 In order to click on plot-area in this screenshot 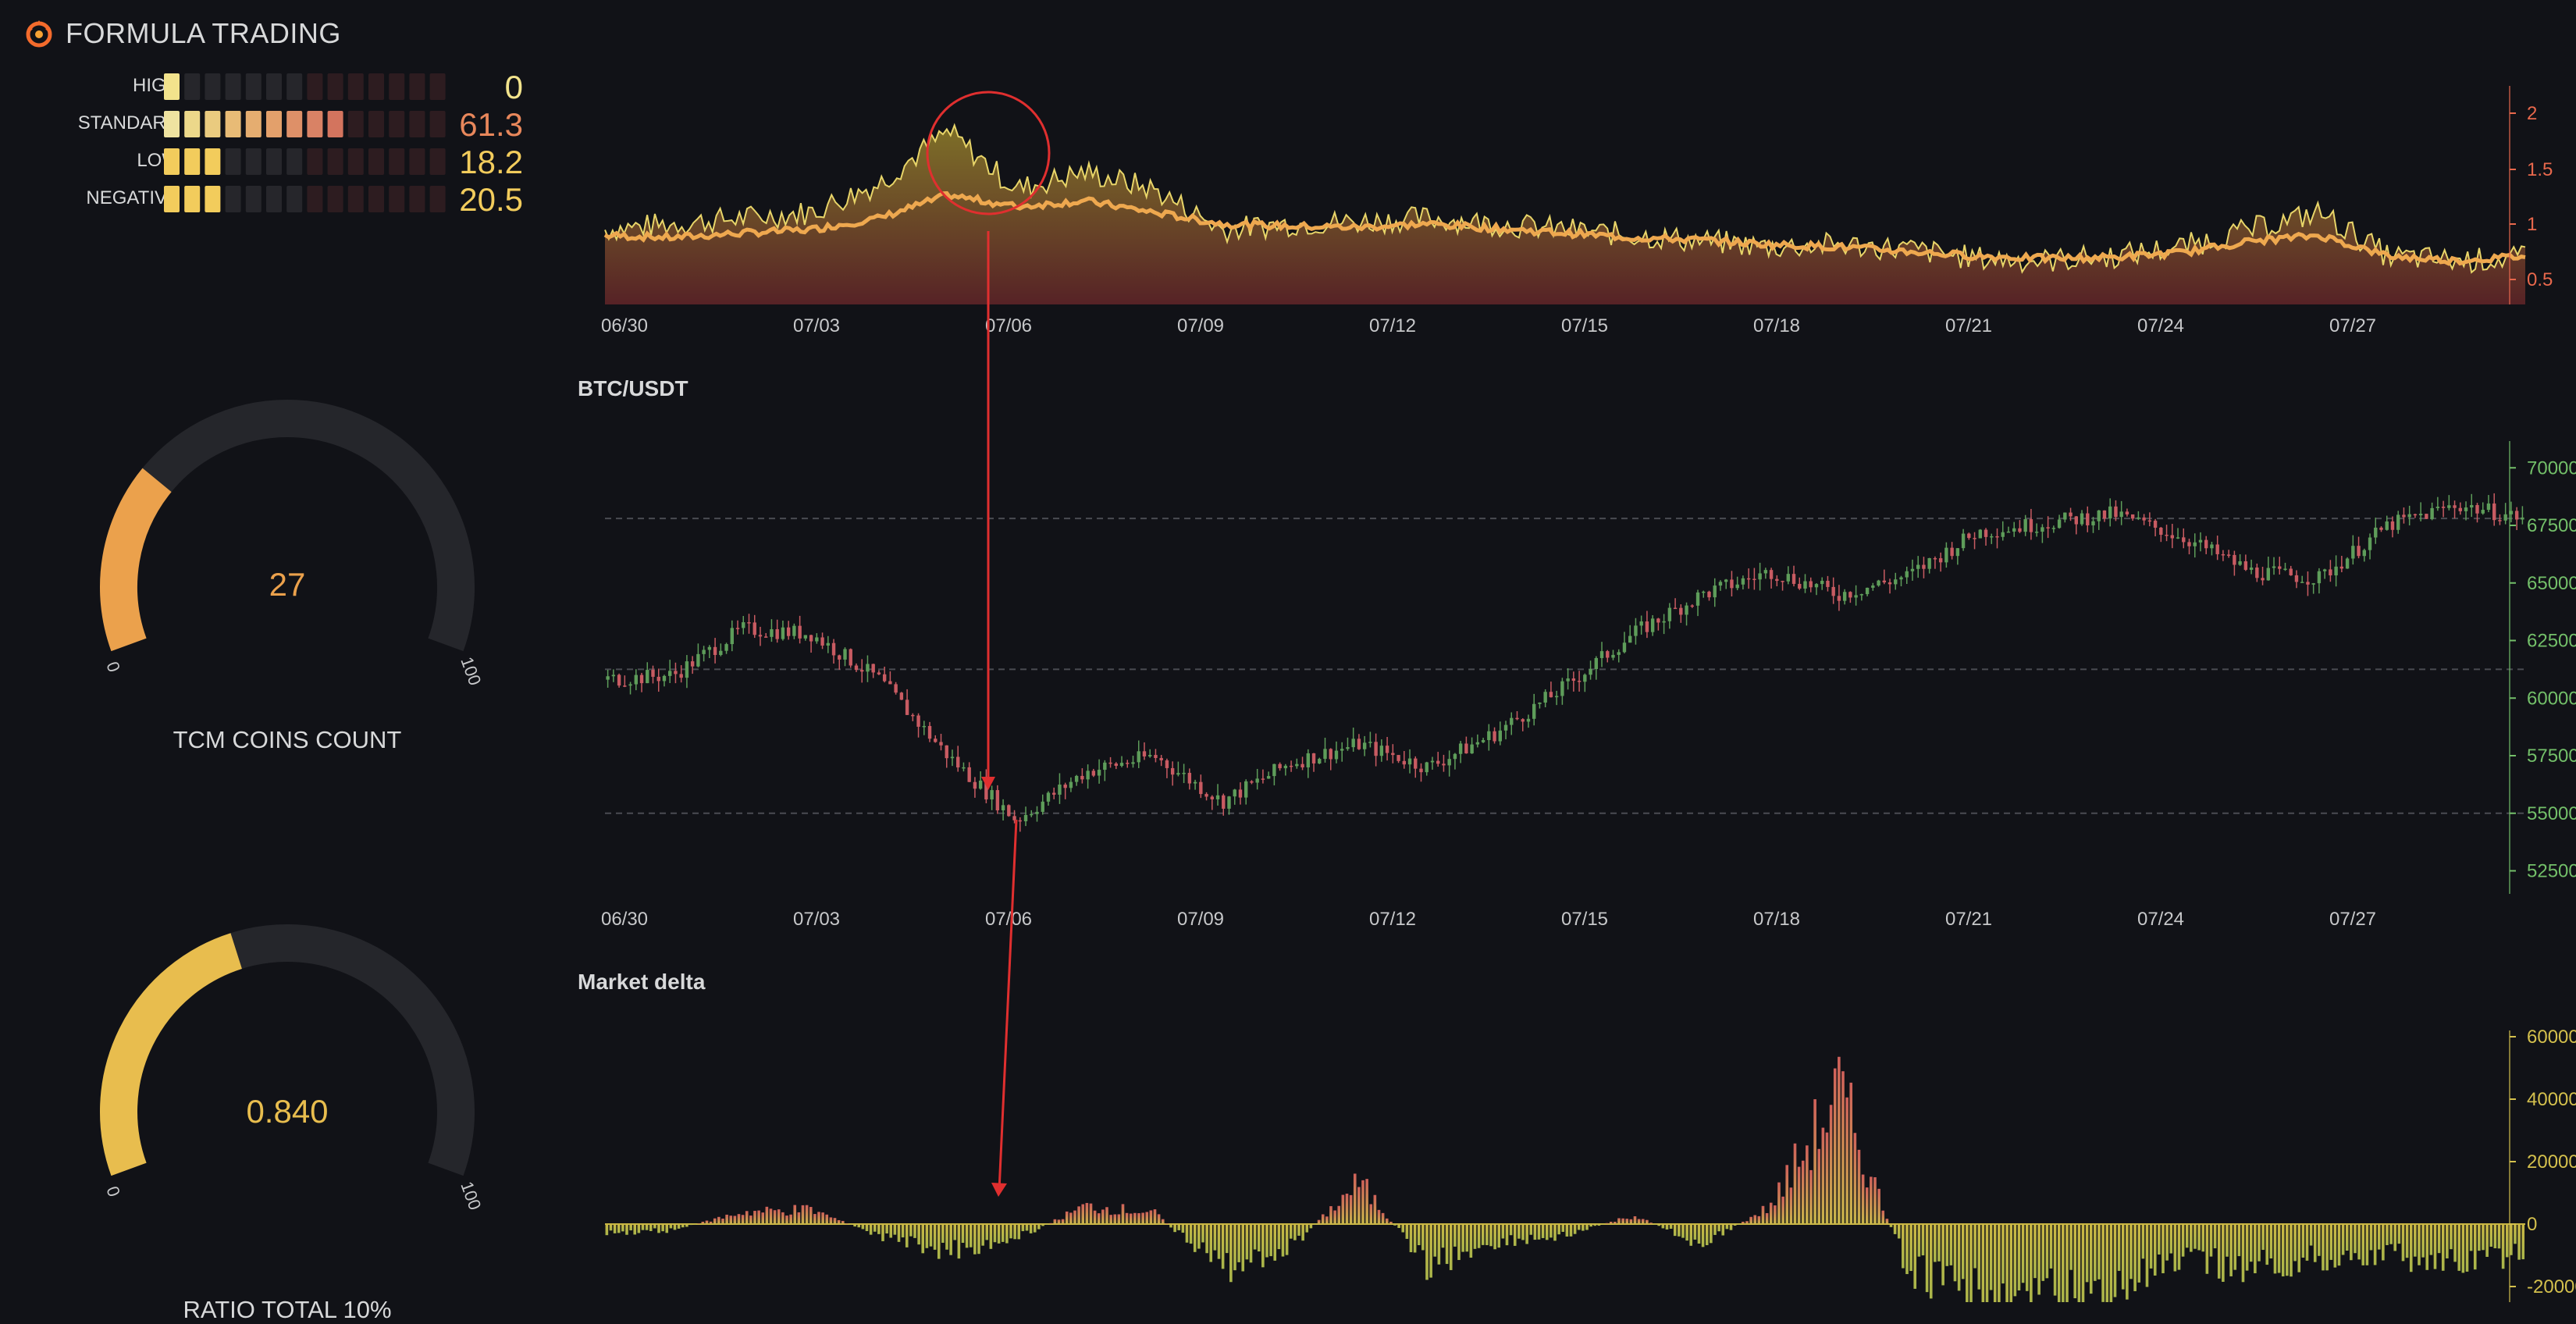, I will do `click(1564, 213)`.